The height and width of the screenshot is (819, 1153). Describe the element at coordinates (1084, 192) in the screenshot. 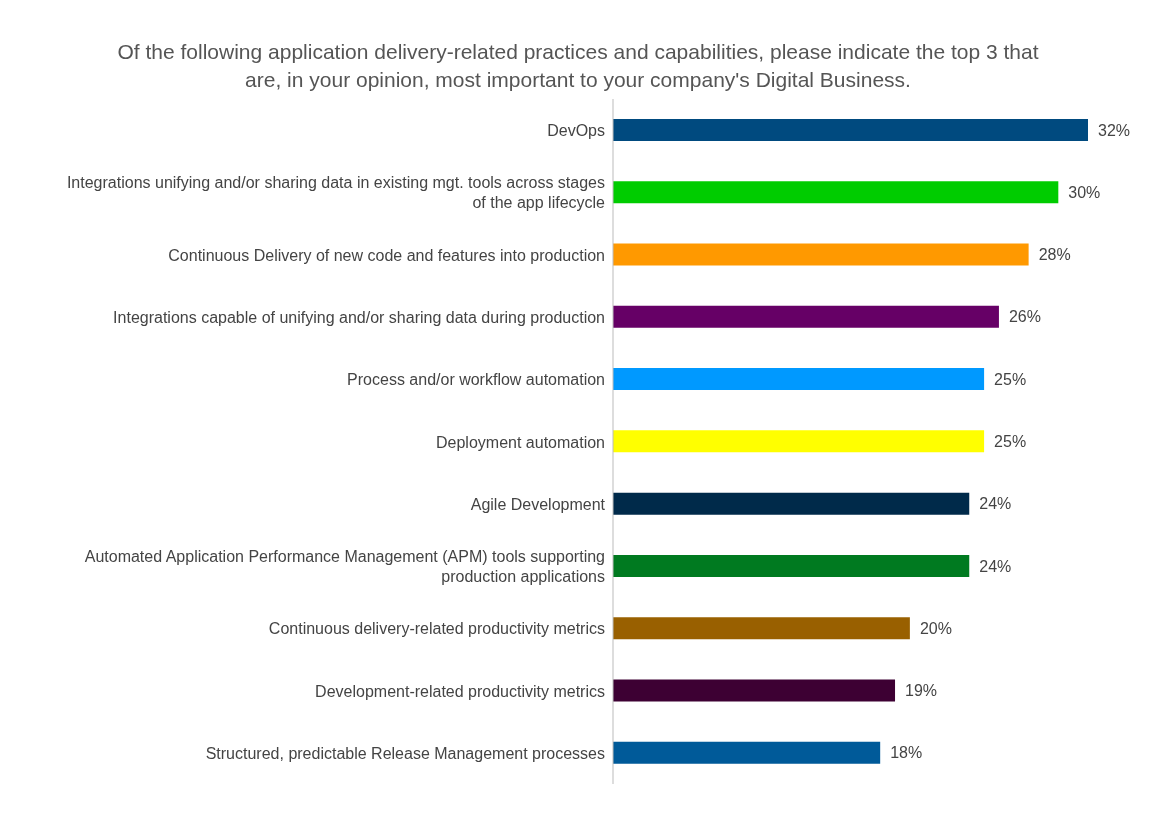

I see `data-label: 30%` at that location.